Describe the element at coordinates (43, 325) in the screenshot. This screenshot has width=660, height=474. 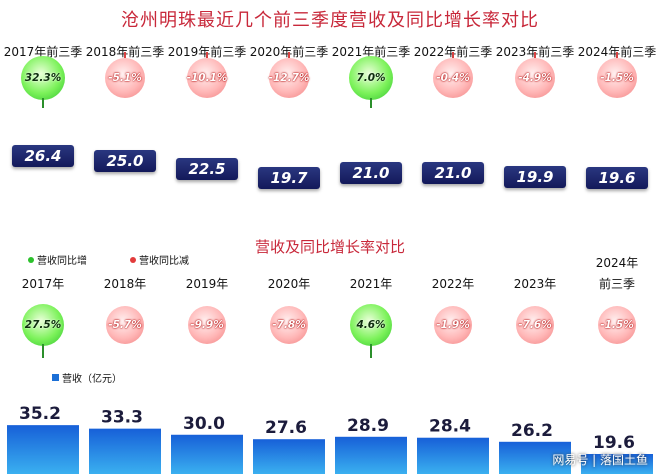
I see `growth-bubble: 27.5%` at that location.